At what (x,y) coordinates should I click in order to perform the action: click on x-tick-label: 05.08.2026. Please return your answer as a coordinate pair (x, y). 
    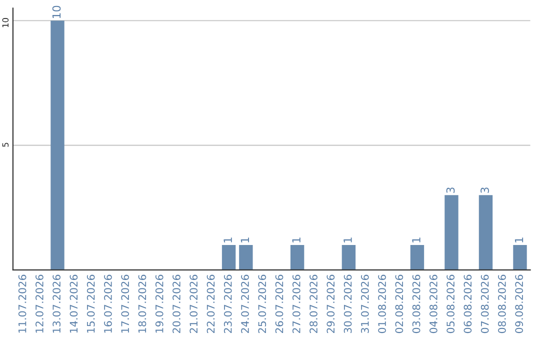
    Looking at the image, I should click on (450, 304).